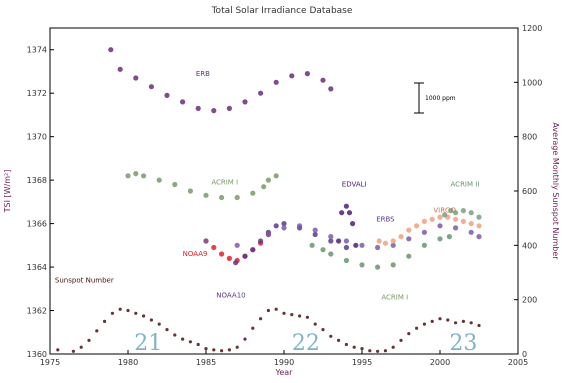 The height and width of the screenshot is (383, 562). I want to click on series-label: NOAA10, so click(230, 295).